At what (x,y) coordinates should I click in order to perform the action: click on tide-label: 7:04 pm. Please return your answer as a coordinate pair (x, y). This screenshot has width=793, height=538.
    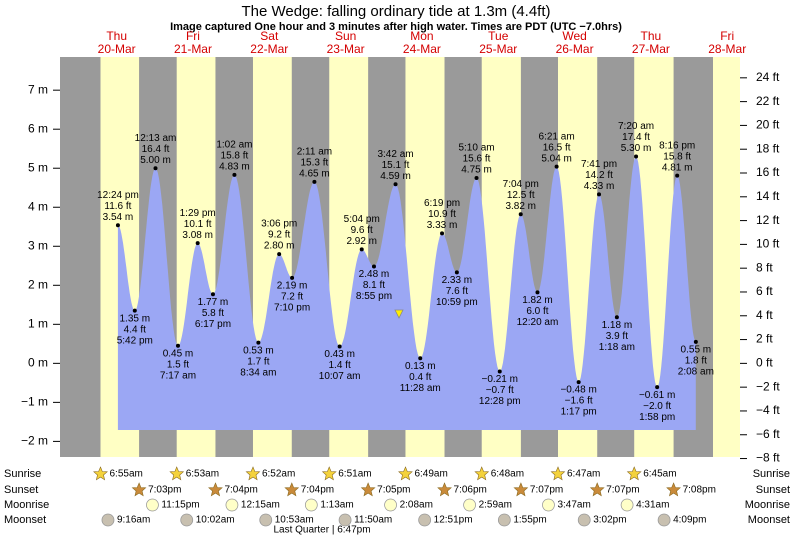
    Looking at the image, I should click on (521, 184).